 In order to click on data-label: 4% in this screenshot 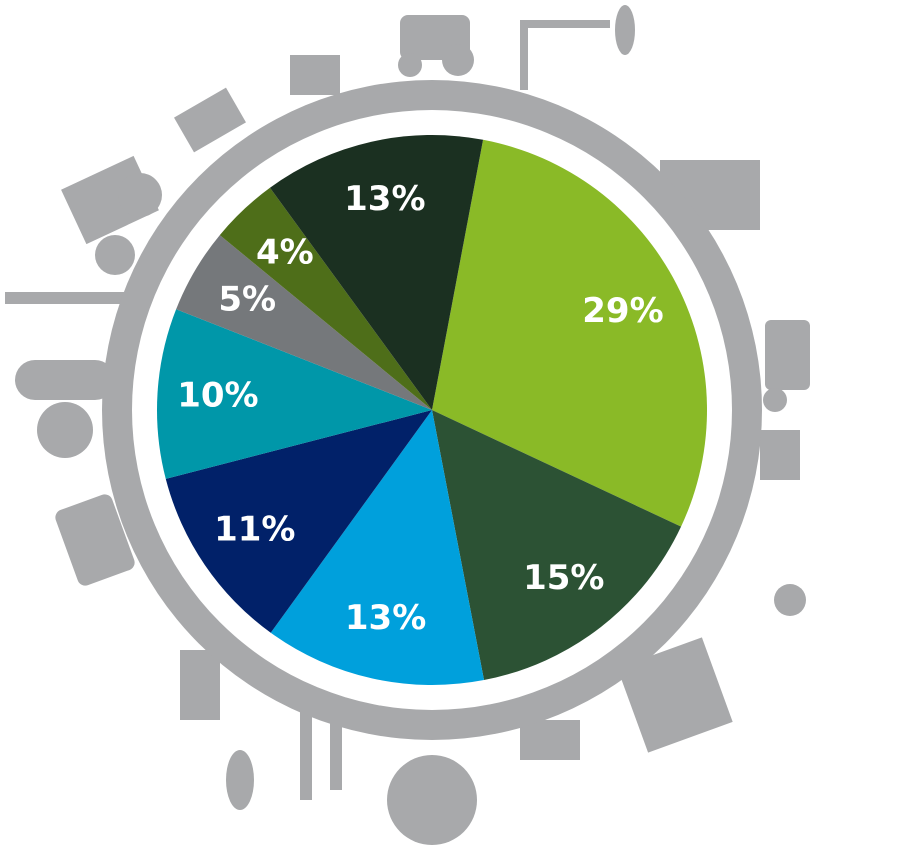, I will do `click(285, 252)`.